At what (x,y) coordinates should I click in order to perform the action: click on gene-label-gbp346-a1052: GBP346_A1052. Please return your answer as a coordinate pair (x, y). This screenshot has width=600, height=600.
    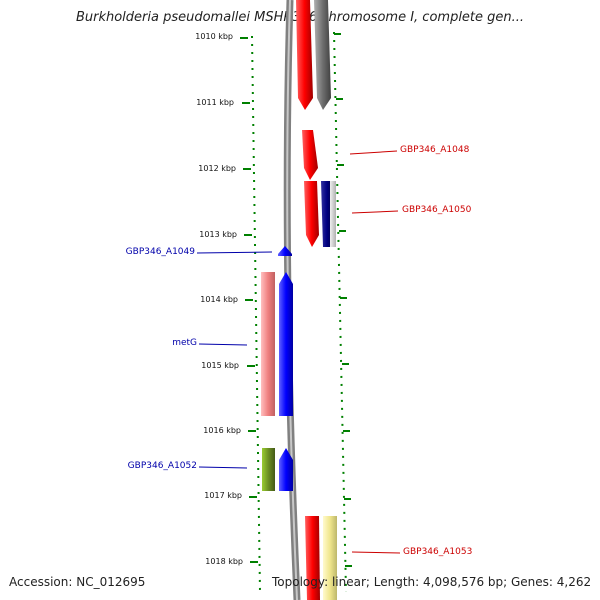
    Looking at the image, I should click on (162, 466).